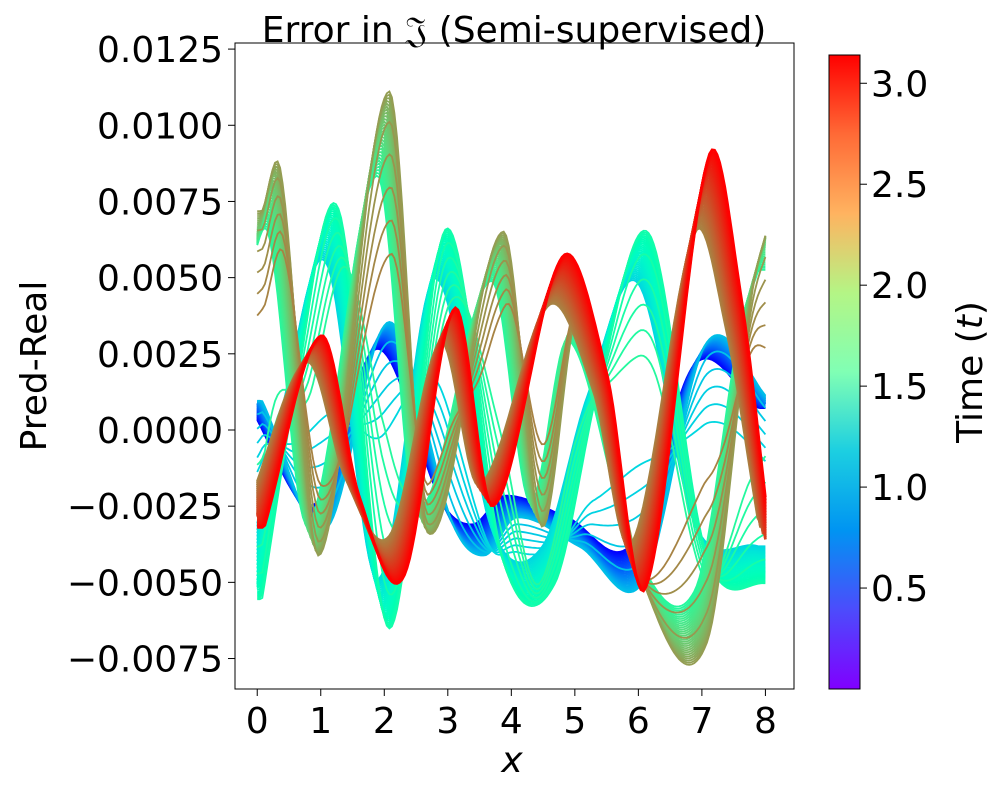  Describe the element at coordinates (145, 583) in the screenshot. I see `y-tick-label: −0.0050` at that location.